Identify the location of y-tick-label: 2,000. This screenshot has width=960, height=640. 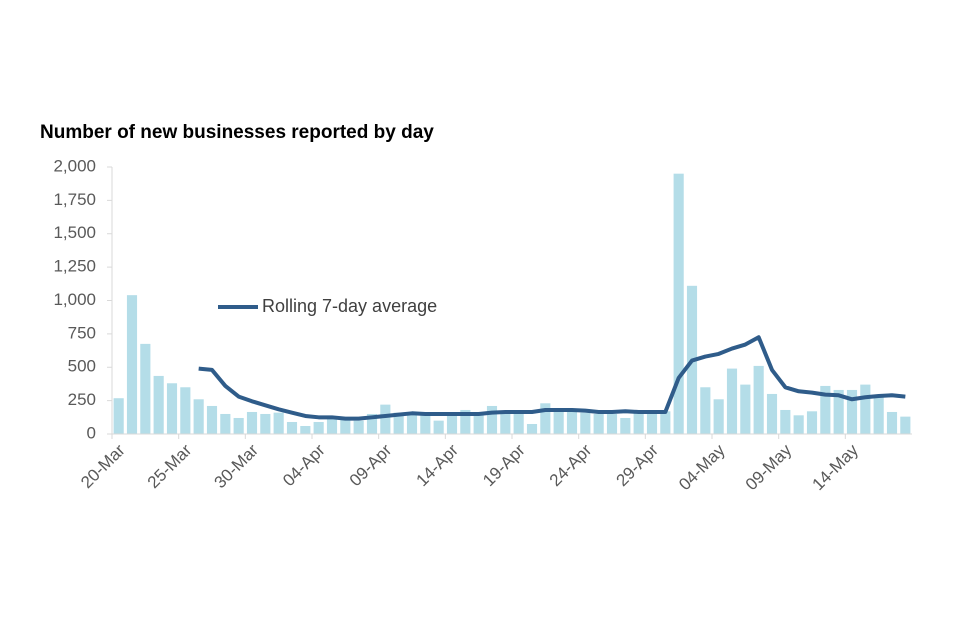
(74, 165).